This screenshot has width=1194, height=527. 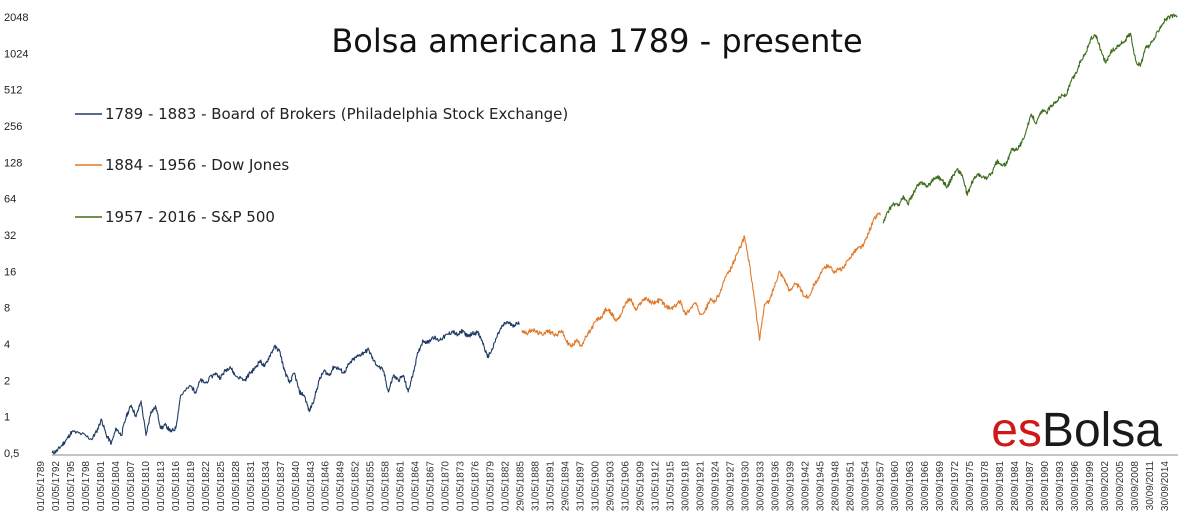 I want to click on x-tick-label: 30/09/2008, so click(x=1135, y=486).